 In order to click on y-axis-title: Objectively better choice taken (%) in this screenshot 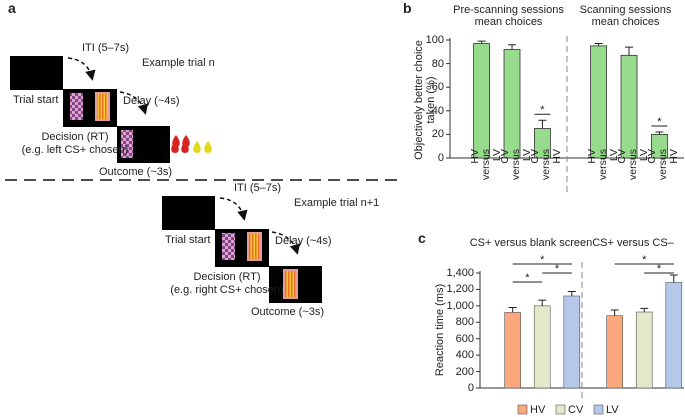, I will do `click(425, 100)`.